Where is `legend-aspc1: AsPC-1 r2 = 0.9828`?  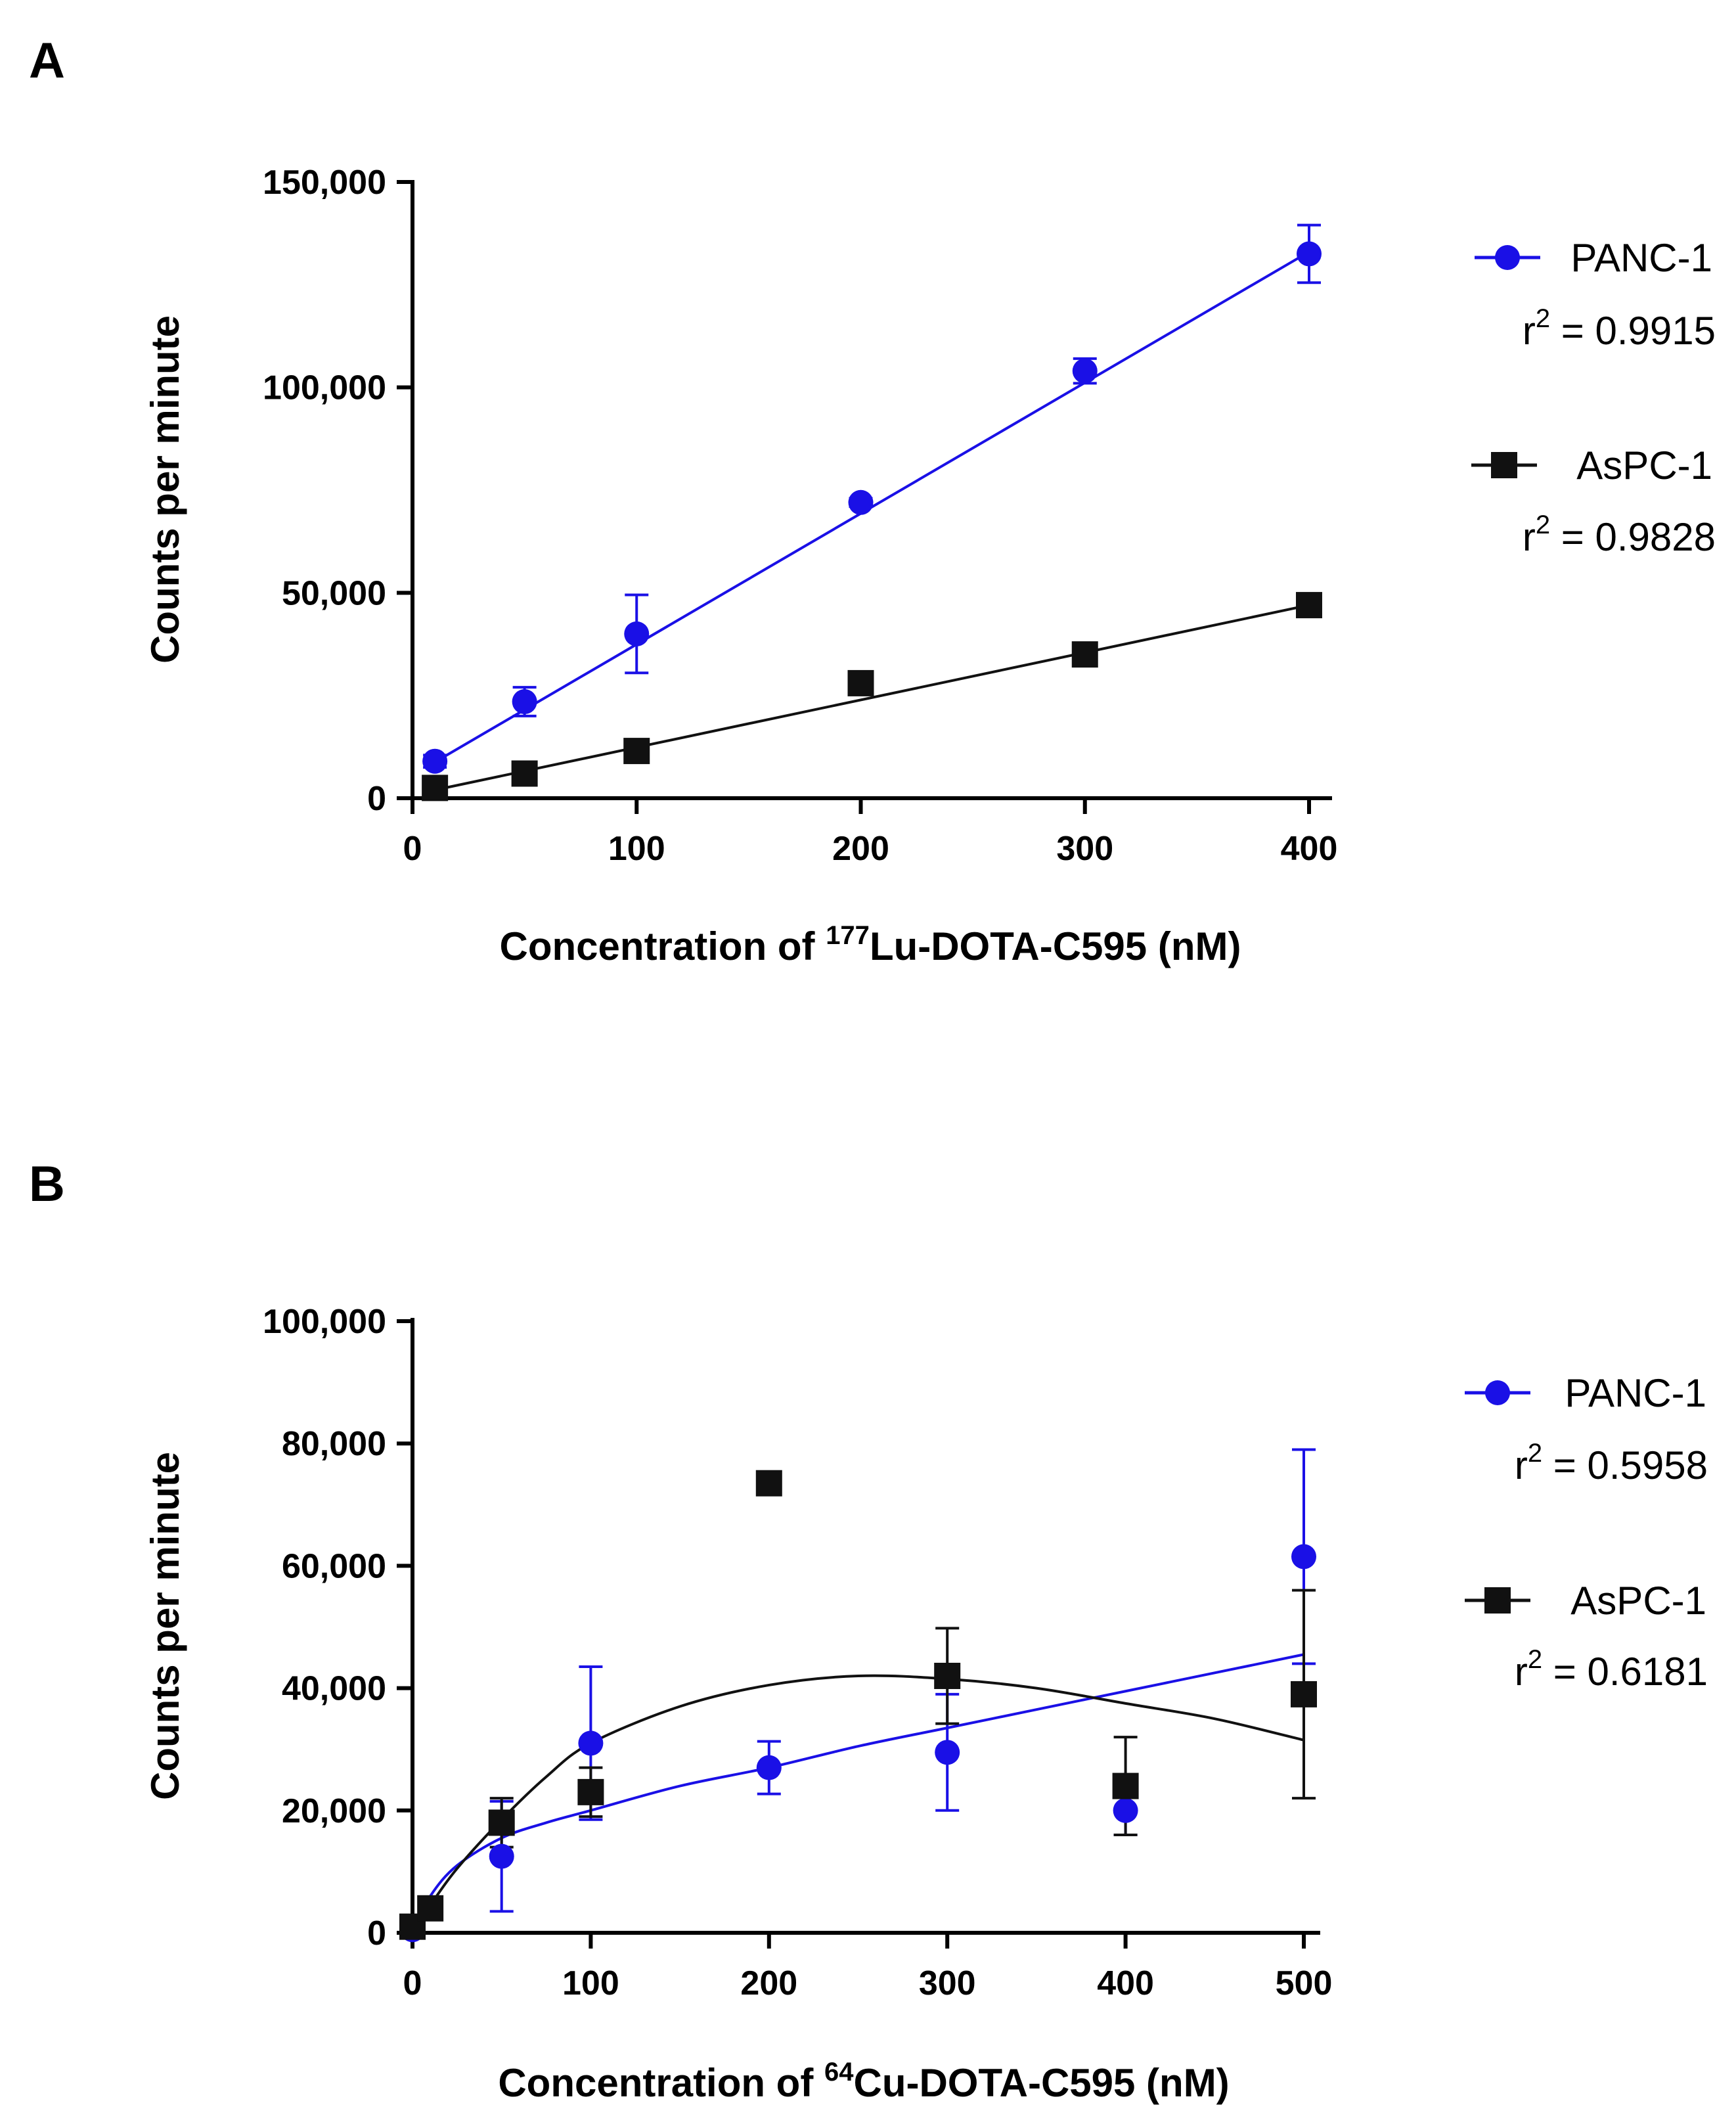
legend-aspc1: AsPC-1 r2 = 0.9828 is located at coordinates (1593, 501).